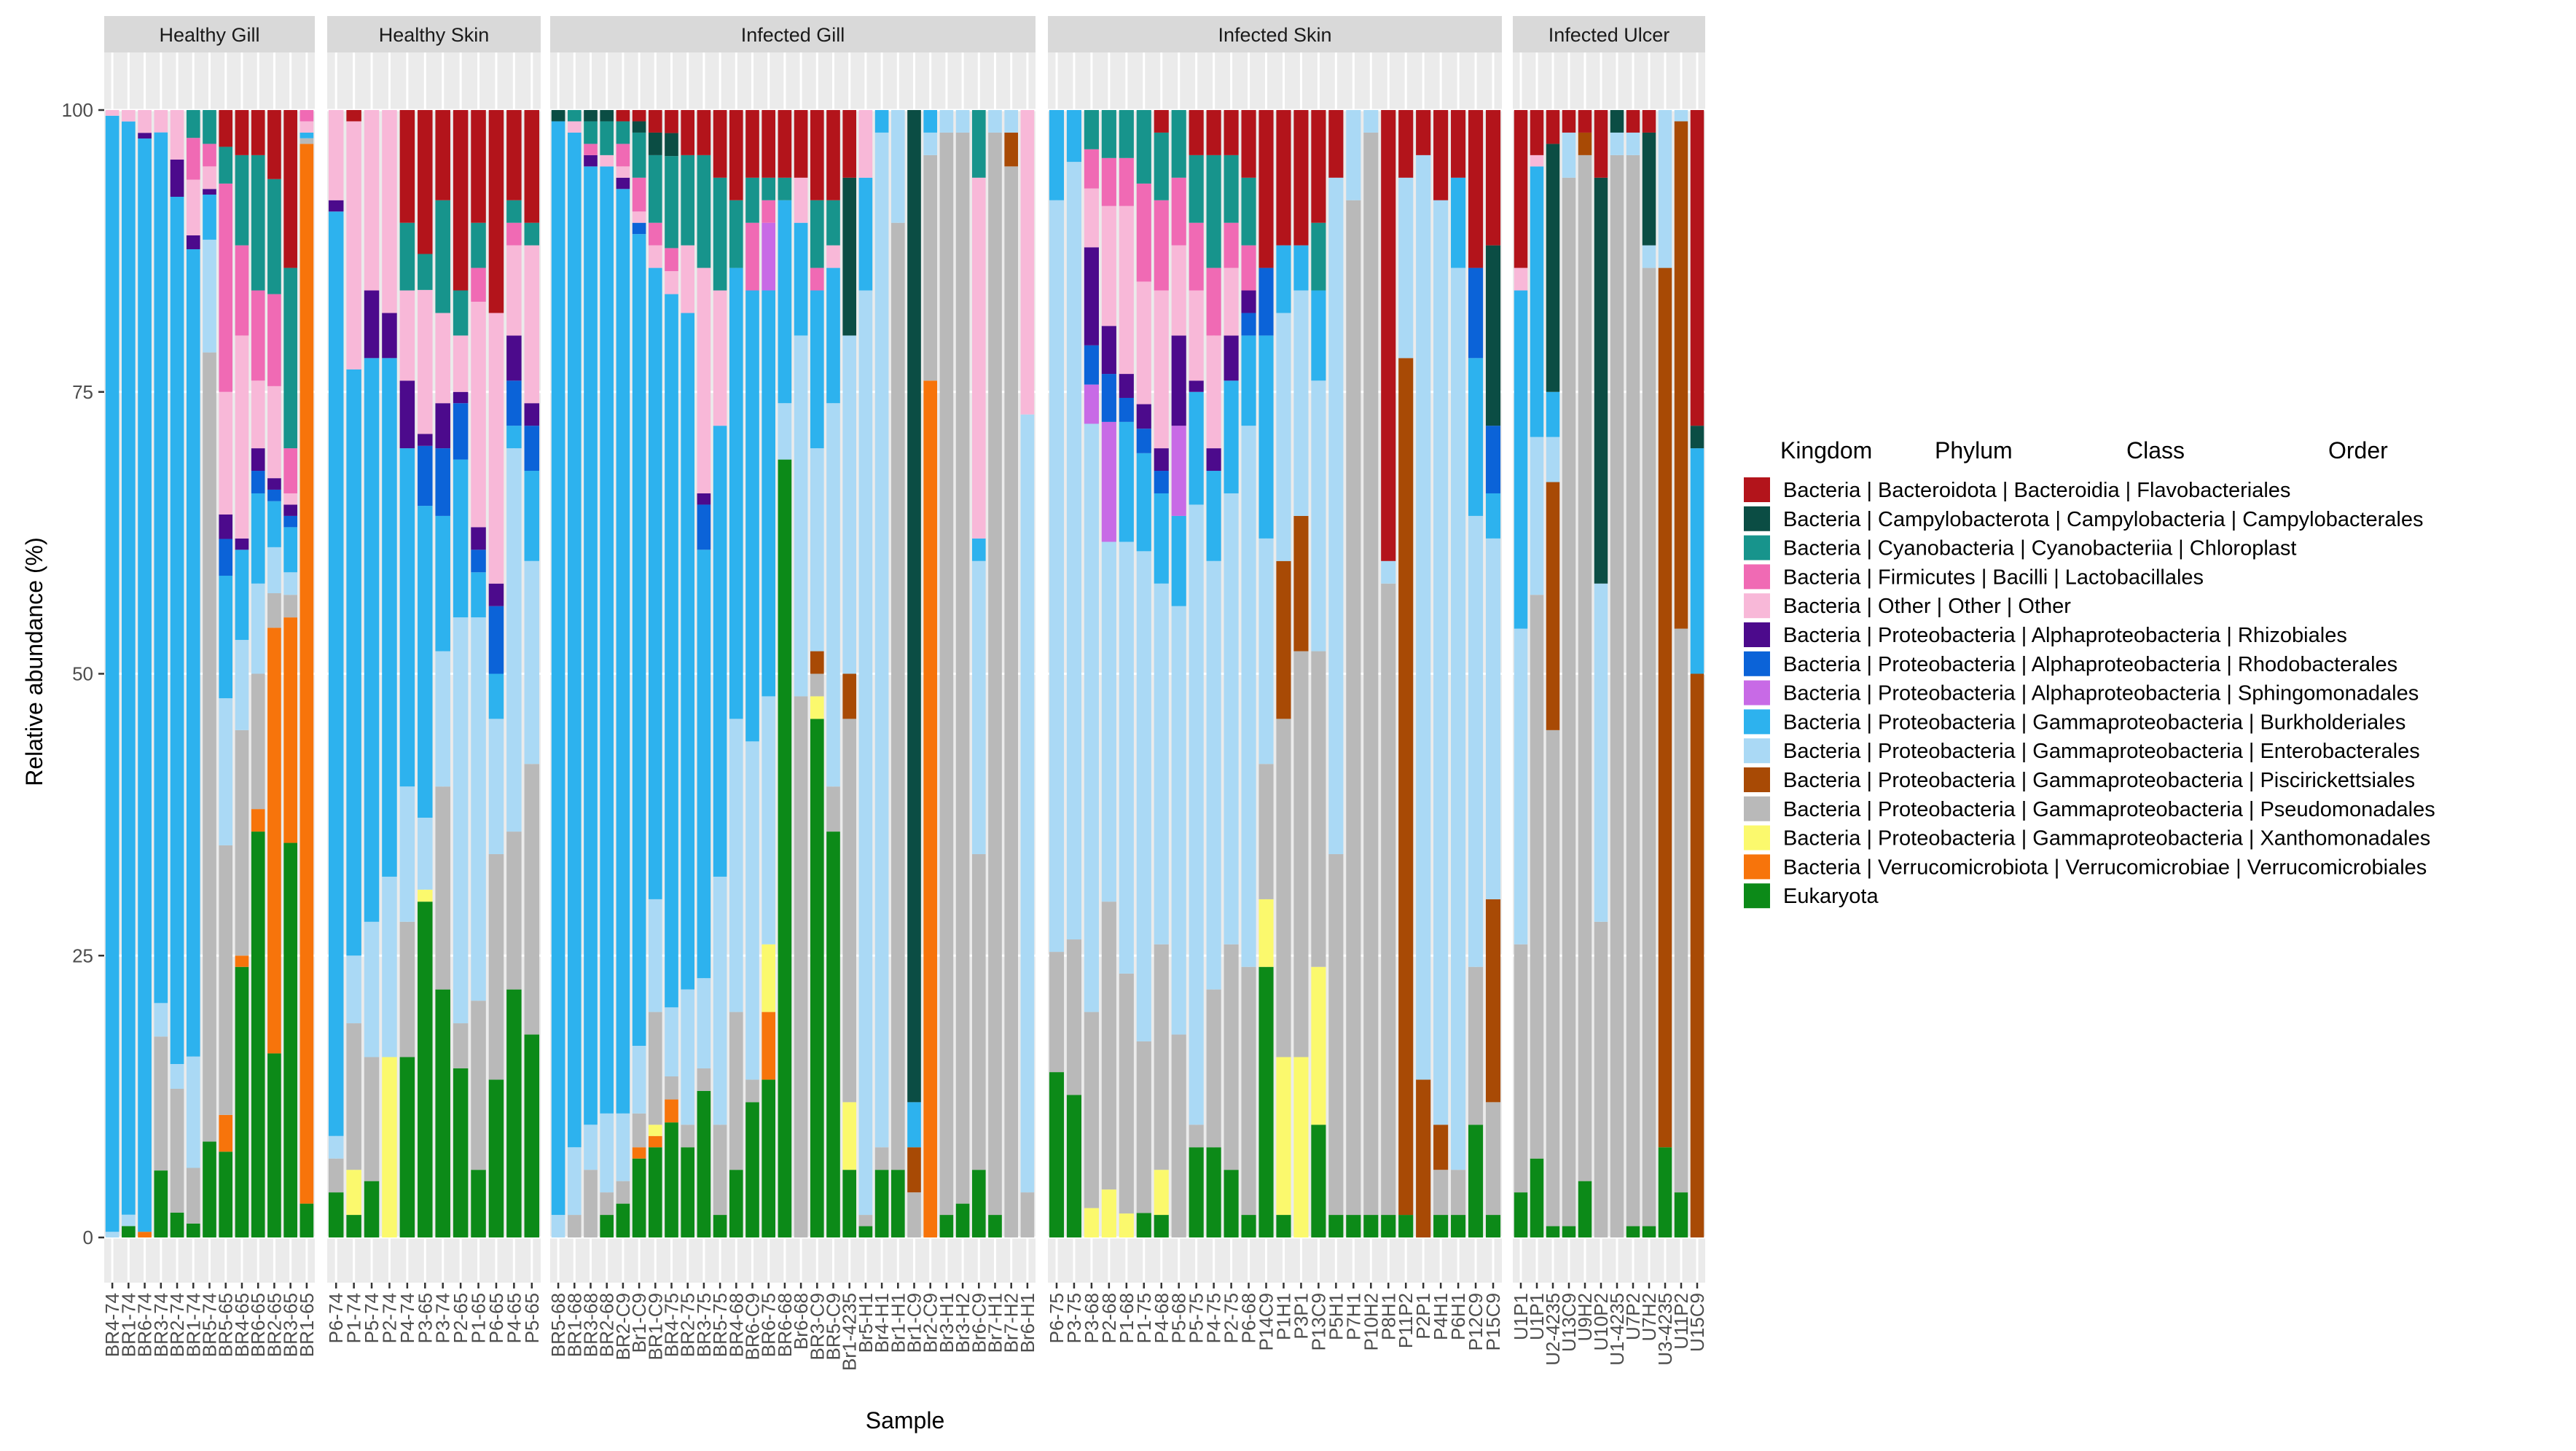 The height and width of the screenshot is (1451, 2576). I want to click on bar-BR3-C9, so click(817, 673).